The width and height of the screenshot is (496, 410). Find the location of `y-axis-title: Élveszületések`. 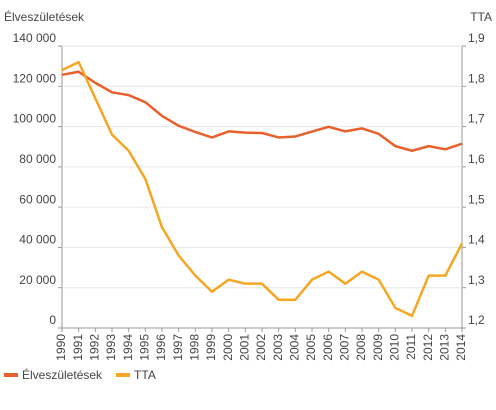

y-axis-title: Élveszületések is located at coordinates (44, 16).